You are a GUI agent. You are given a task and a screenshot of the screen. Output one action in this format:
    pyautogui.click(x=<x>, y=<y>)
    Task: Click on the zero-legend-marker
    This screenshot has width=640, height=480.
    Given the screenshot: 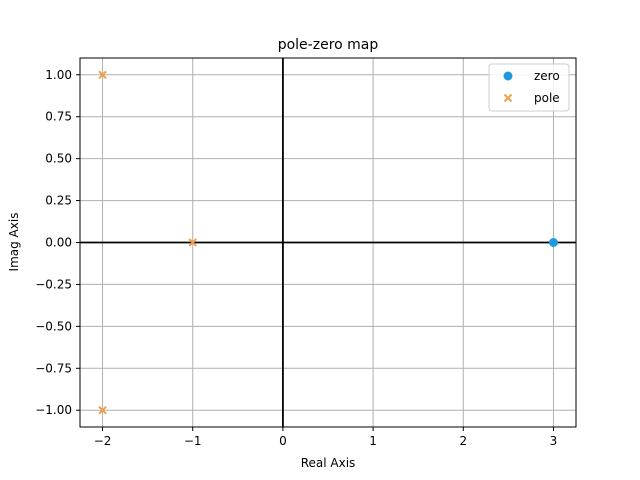 What is the action you would take?
    pyautogui.click(x=508, y=76)
    